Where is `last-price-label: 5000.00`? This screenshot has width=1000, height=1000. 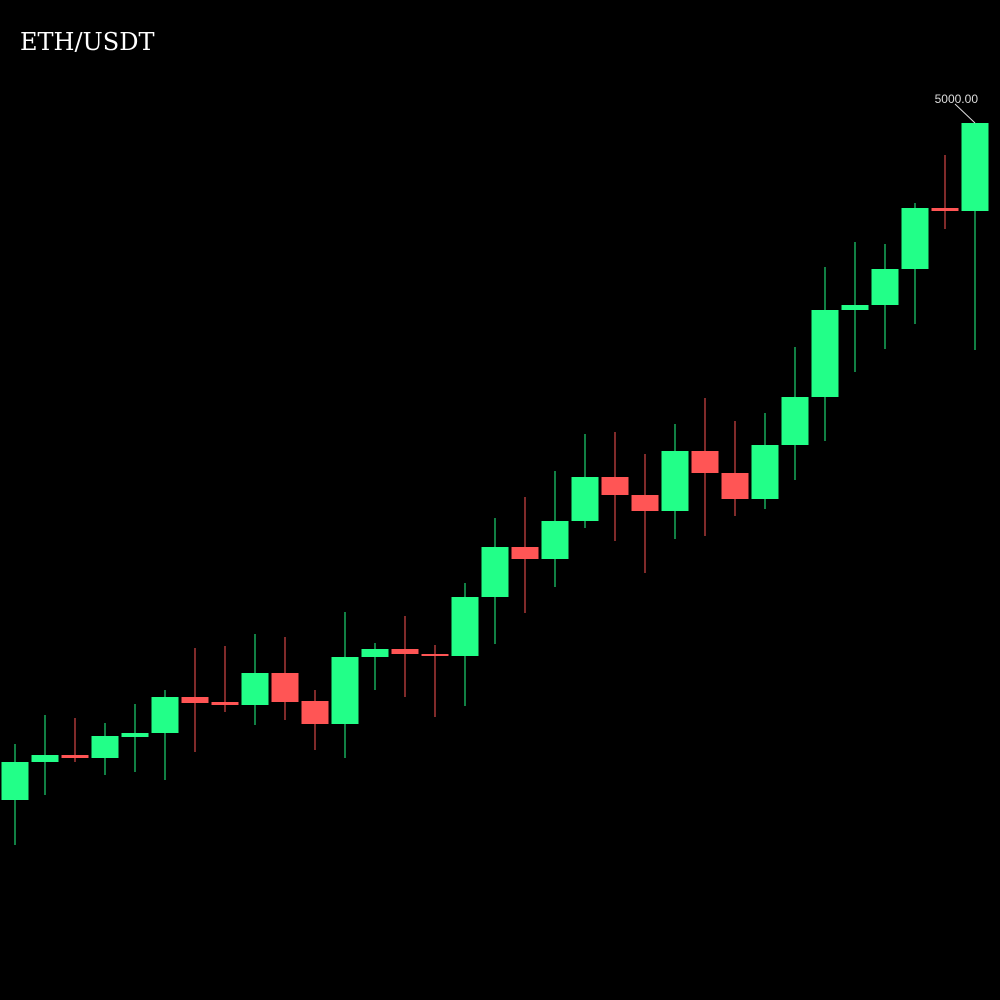
last-price-label: 5000.00 is located at coordinates (957, 99).